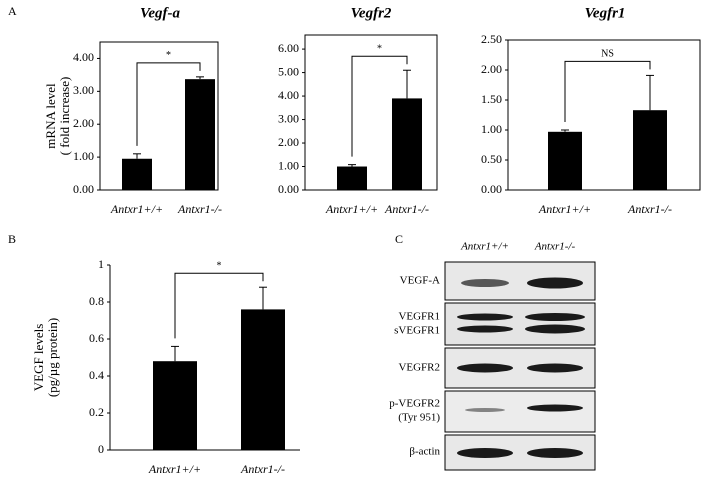 The width and height of the screenshot is (714, 480). What do you see at coordinates (607, 54) in the screenshot?
I see `significance-label: NS` at bounding box center [607, 54].